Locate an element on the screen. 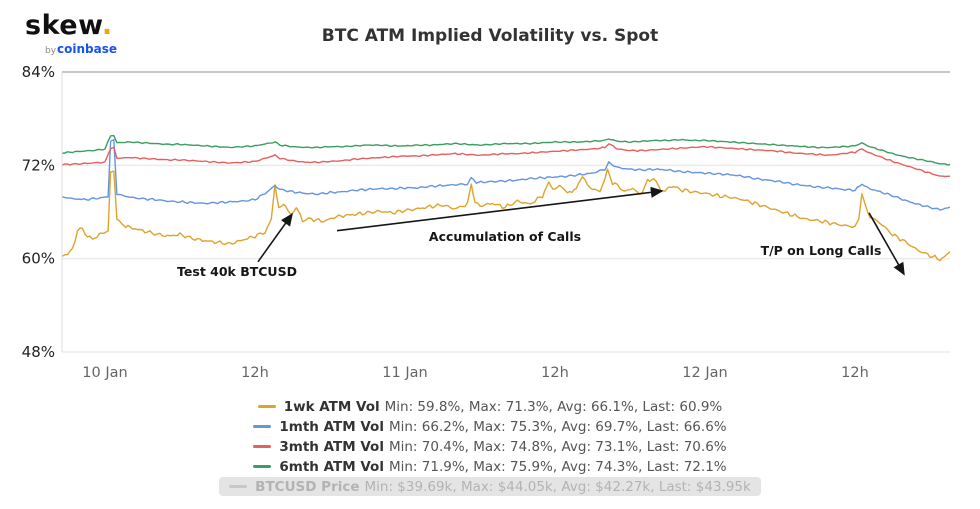  x-axis-tick-label: 10 Jan is located at coordinates (104, 373).